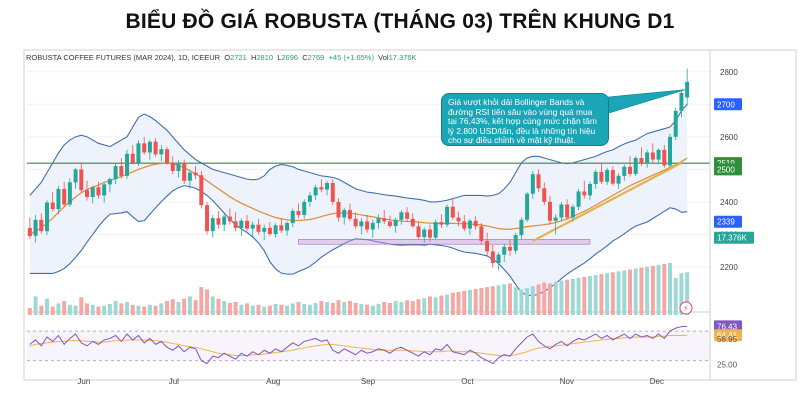  What do you see at coordinates (305, 57) in the screenshot?
I see `legend-close-label: C` at bounding box center [305, 57].